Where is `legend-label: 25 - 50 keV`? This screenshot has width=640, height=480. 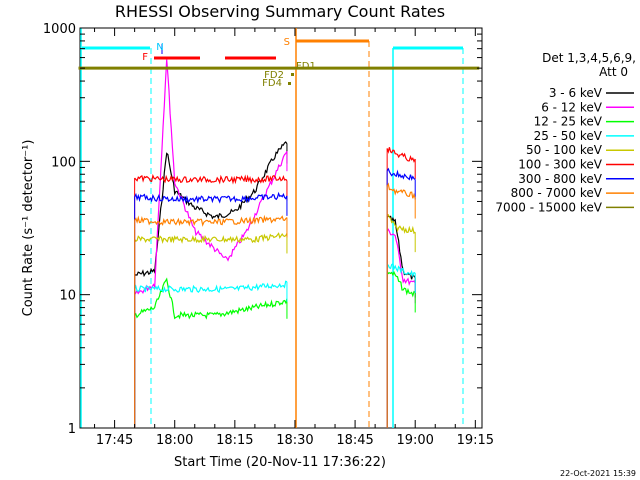
legend-label: 25 - 50 keV is located at coordinates (568, 136).